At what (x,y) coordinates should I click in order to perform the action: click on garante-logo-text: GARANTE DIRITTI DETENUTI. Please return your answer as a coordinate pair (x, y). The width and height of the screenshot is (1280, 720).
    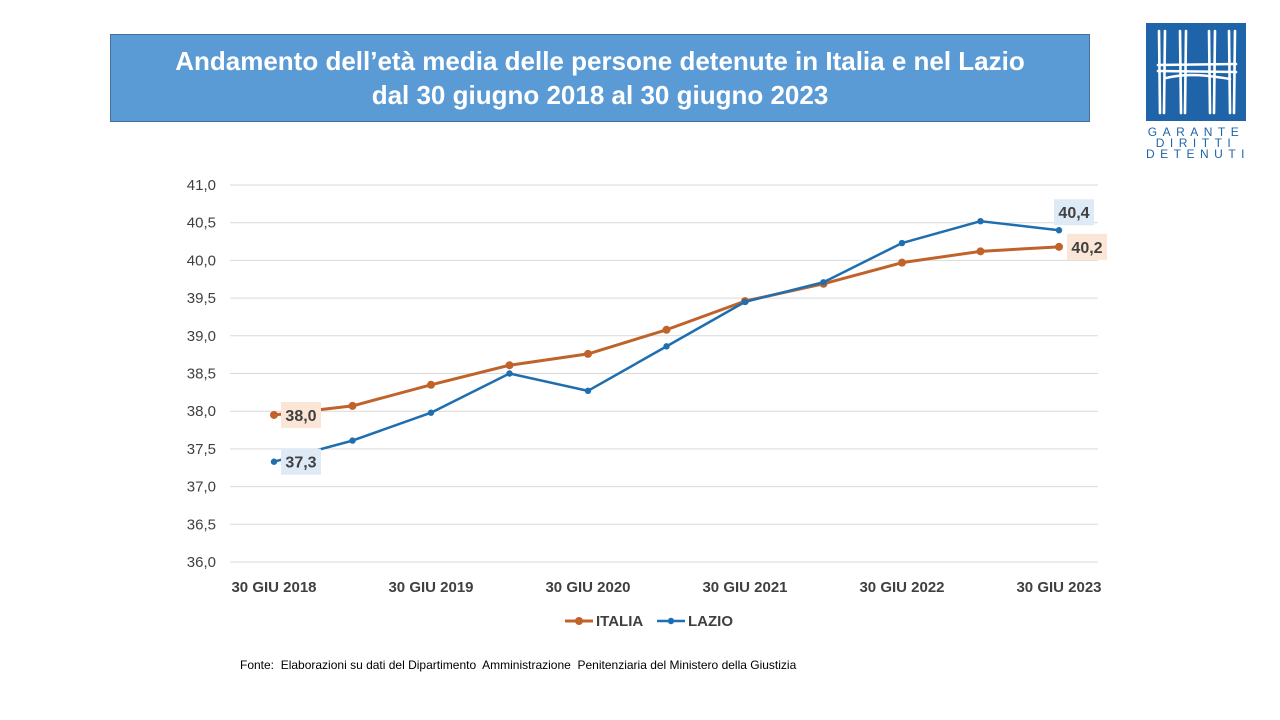
    Looking at the image, I should click on (1198, 143).